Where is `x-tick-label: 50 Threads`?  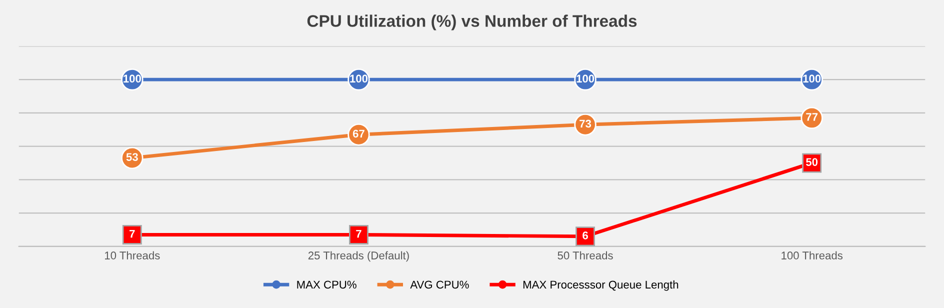 x-tick-label: 50 Threads is located at coordinates (585, 255).